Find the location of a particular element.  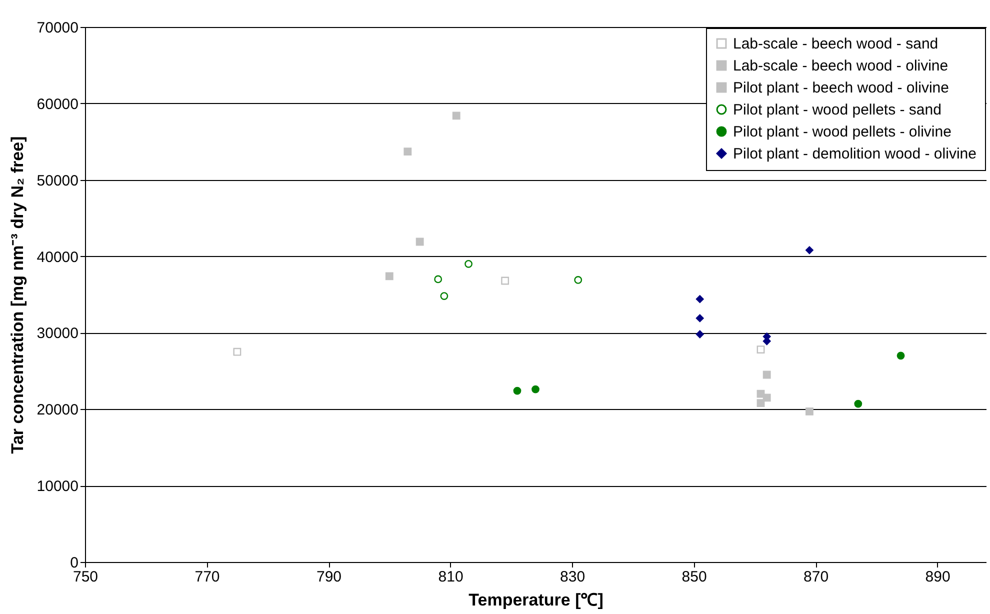

x-axis-title: Temperature [℃] is located at coordinates (536, 600).